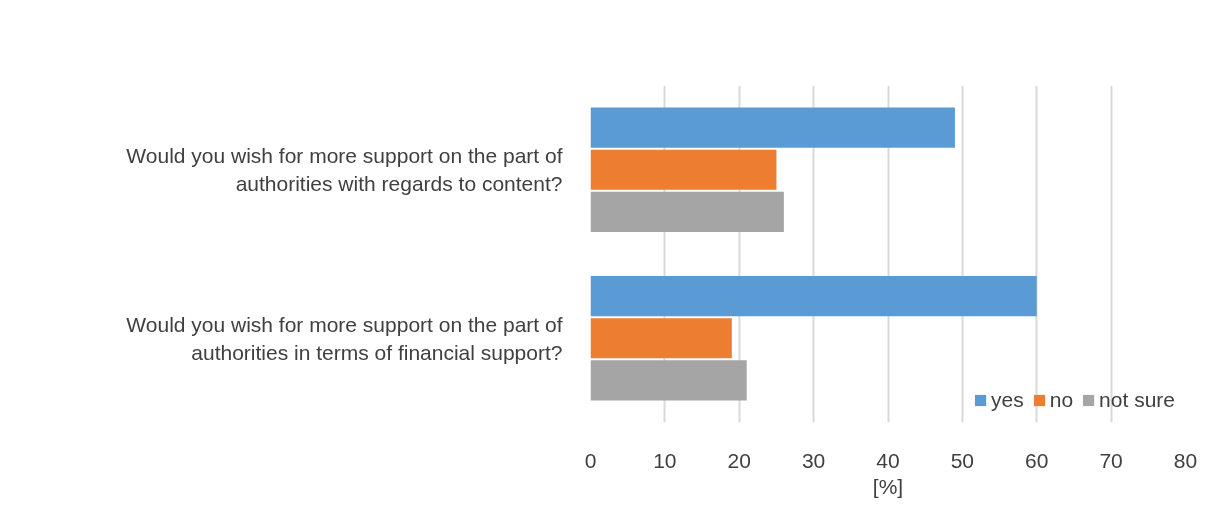  Describe the element at coordinates (888, 486) in the screenshot. I see `x-axis-title: [%]` at that location.